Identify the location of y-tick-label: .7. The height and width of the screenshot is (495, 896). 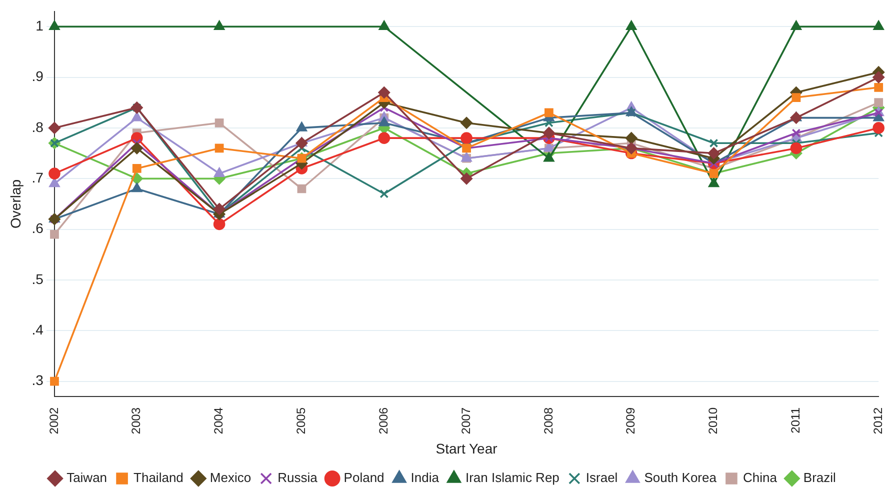
(38, 177).